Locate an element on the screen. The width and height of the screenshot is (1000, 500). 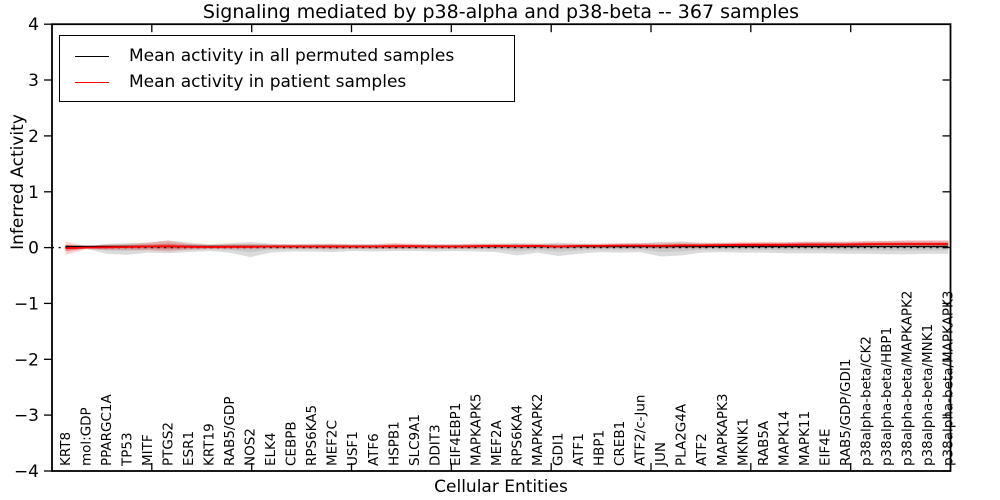
x-category-label: TP53 is located at coordinates (127, 449).